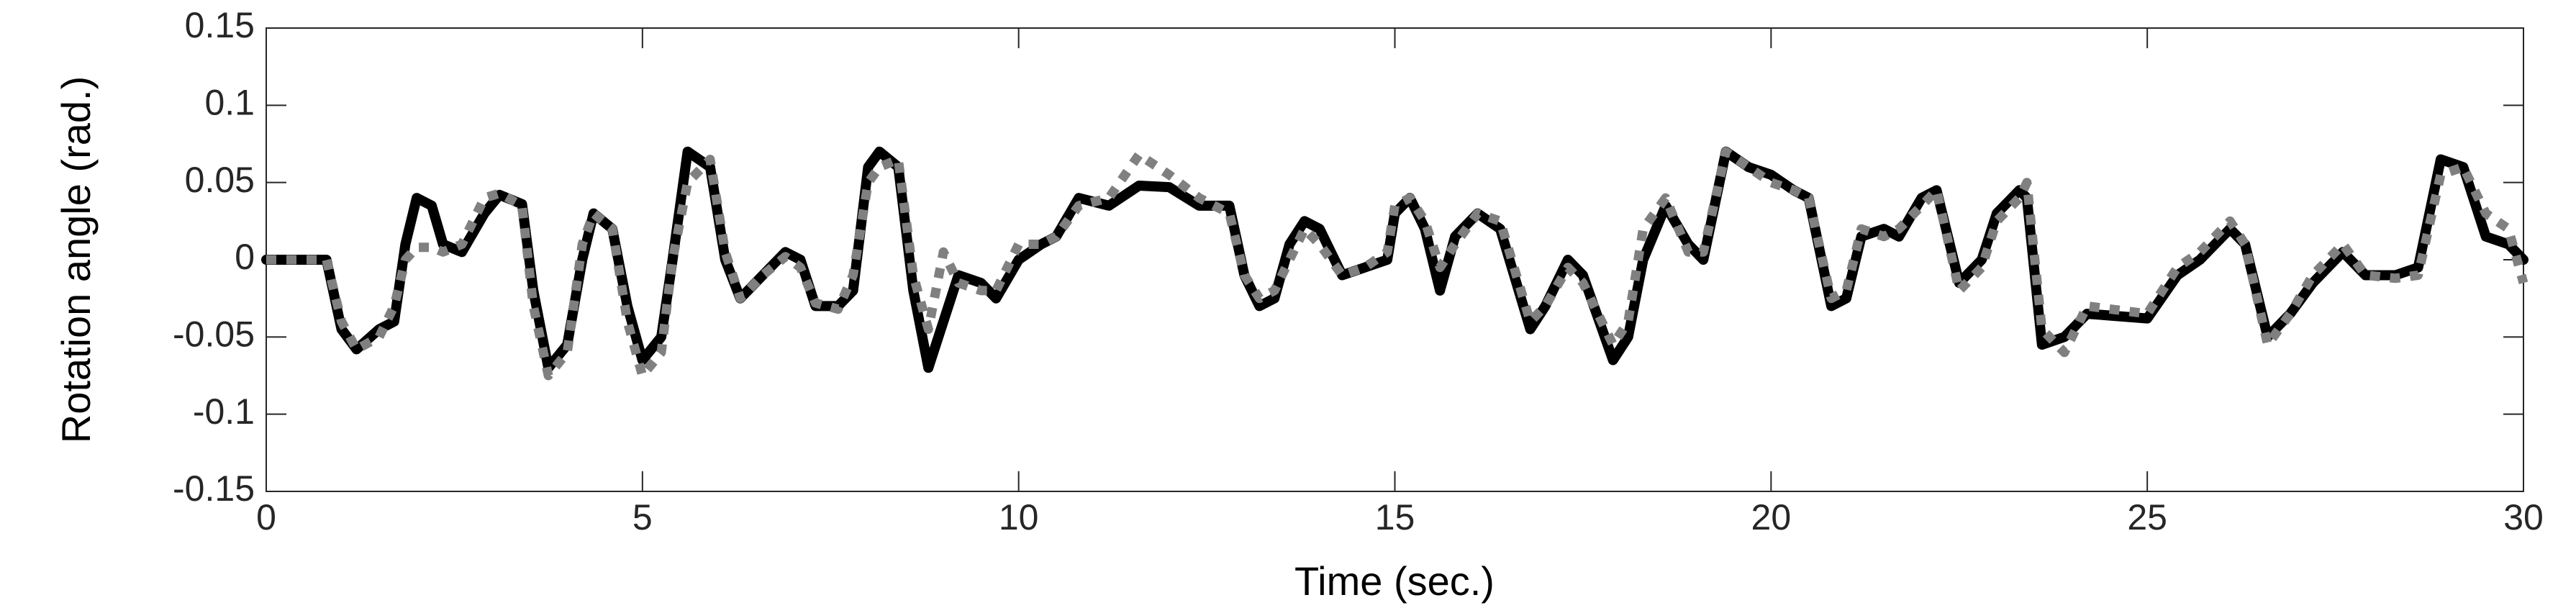 This screenshot has width=2576, height=613. I want to click on y-tick-label: 0, so click(245, 257).